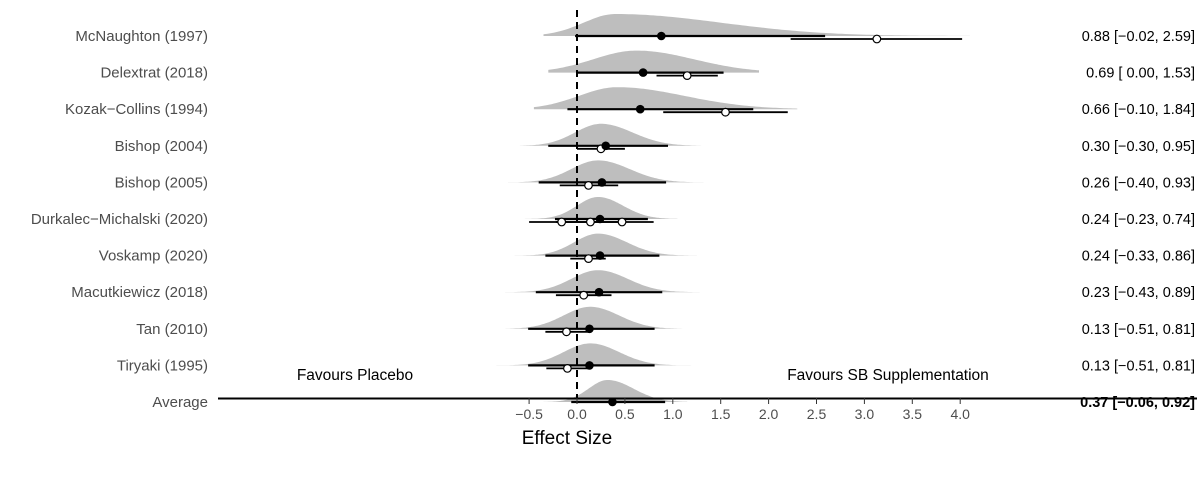 The width and height of the screenshot is (1204, 483). What do you see at coordinates (1137, 403) in the screenshot?
I see `estimate-label: 0.37 [−0.06, 0.92]` at bounding box center [1137, 403].